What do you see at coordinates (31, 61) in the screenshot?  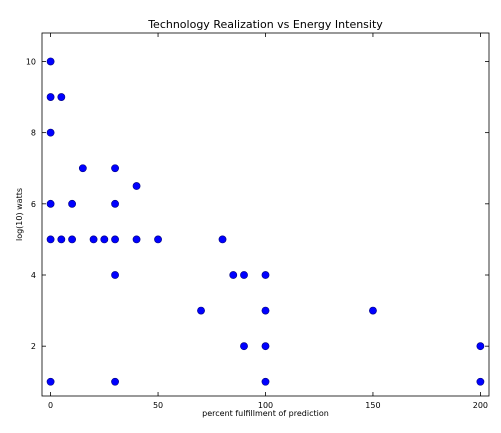 I see `y-tick-label: 10` at bounding box center [31, 61].